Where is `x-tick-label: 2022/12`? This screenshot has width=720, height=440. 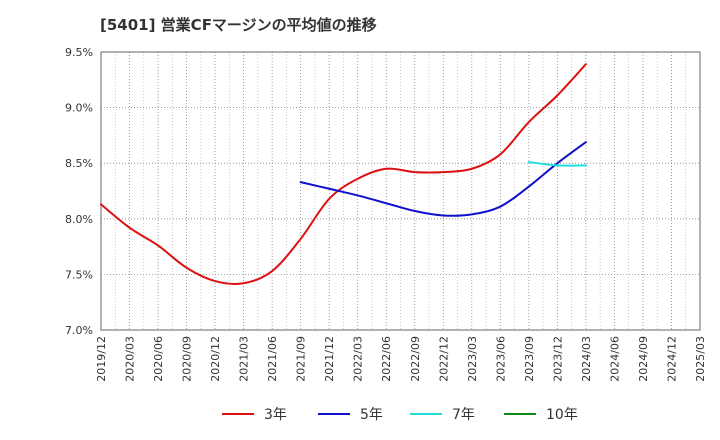 x-tick-label: 2022/12 is located at coordinates (443, 359).